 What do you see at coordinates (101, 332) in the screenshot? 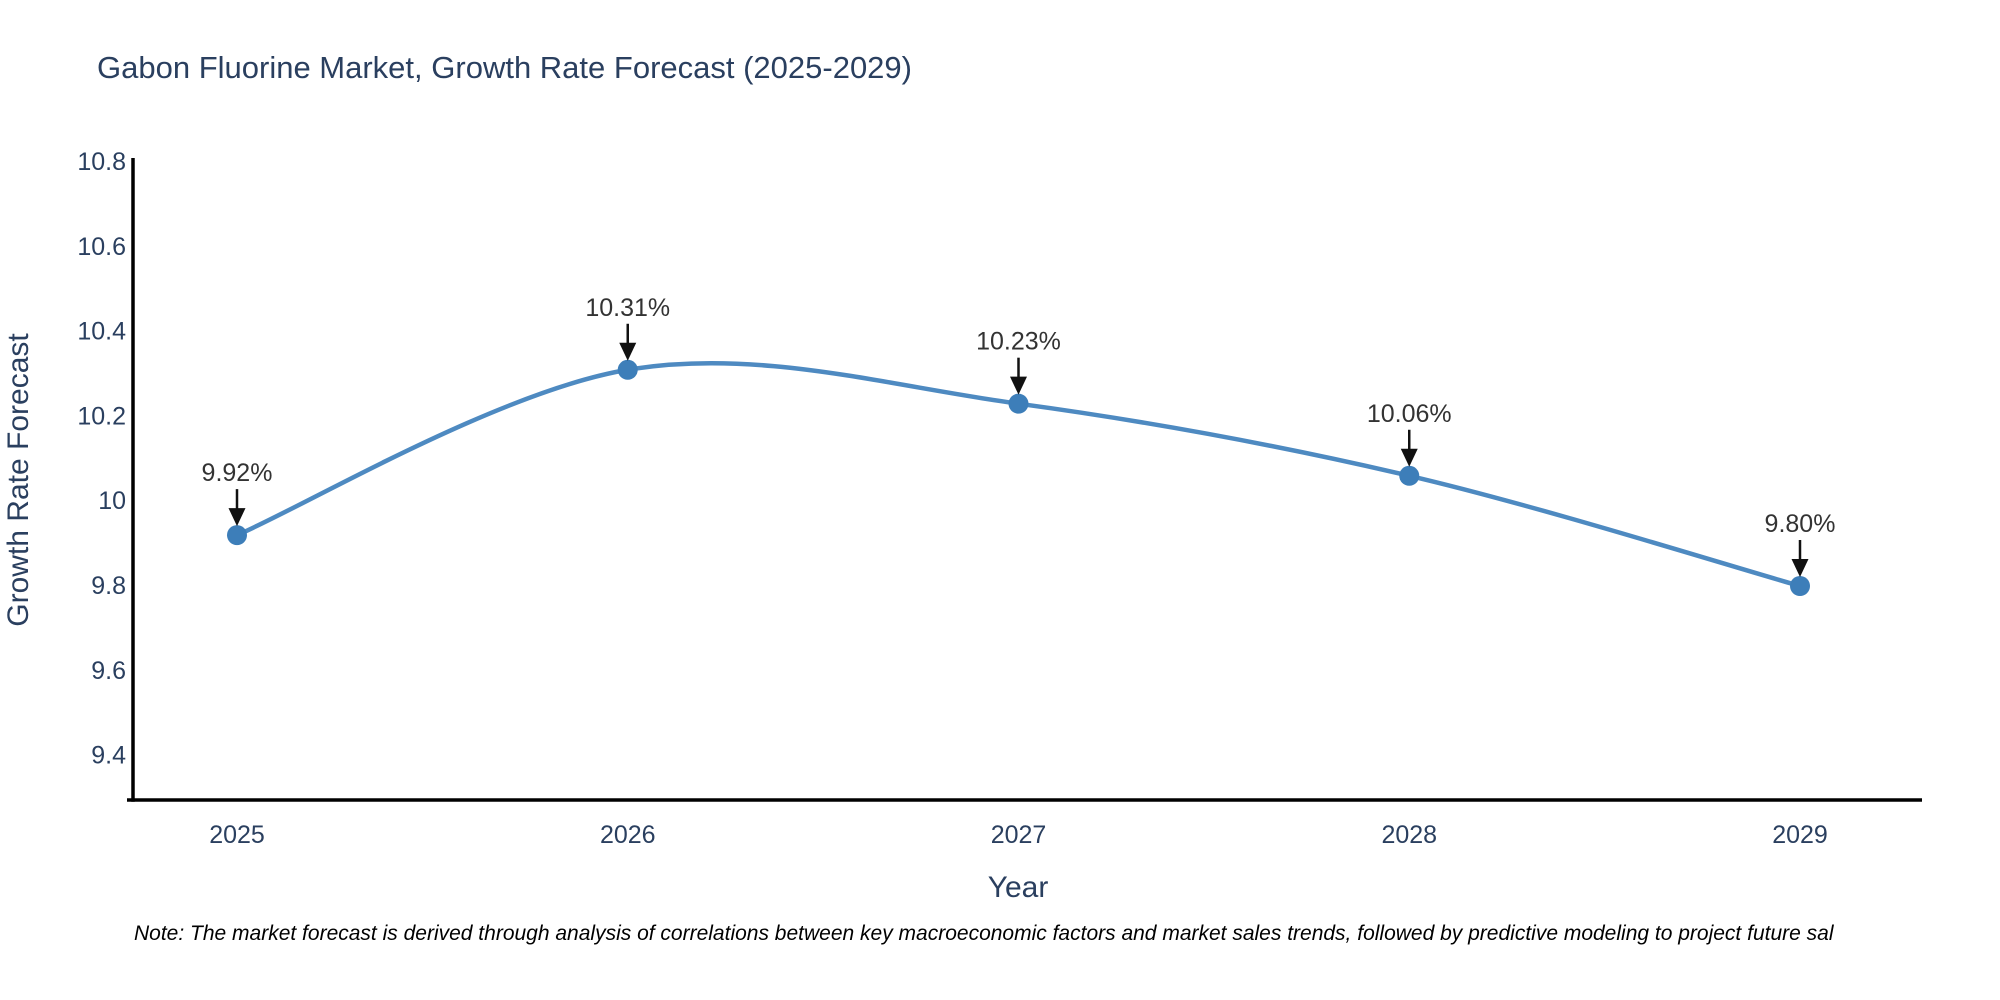
I see `y-tick-label: 10.4` at bounding box center [101, 332].